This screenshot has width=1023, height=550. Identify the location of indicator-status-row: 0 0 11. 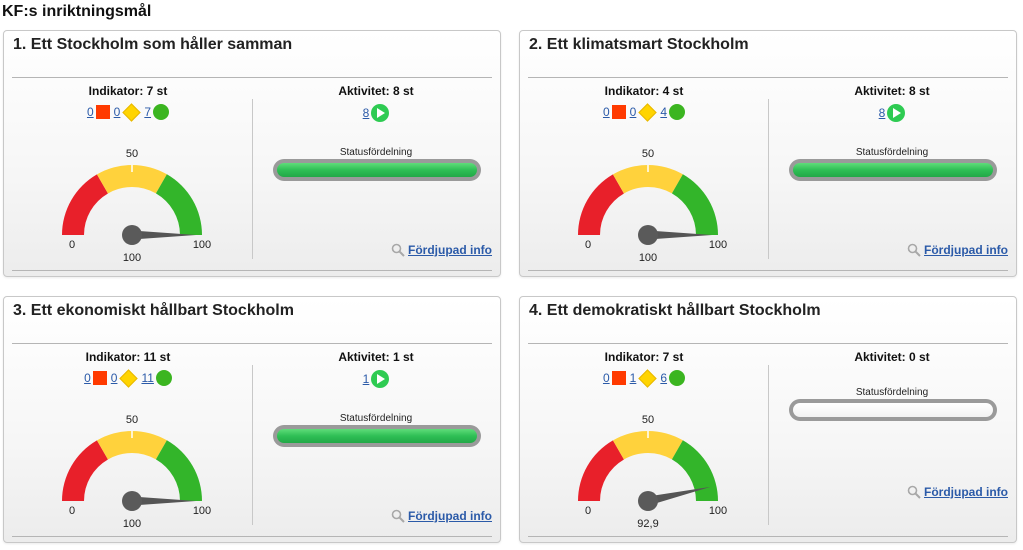
(128, 378).